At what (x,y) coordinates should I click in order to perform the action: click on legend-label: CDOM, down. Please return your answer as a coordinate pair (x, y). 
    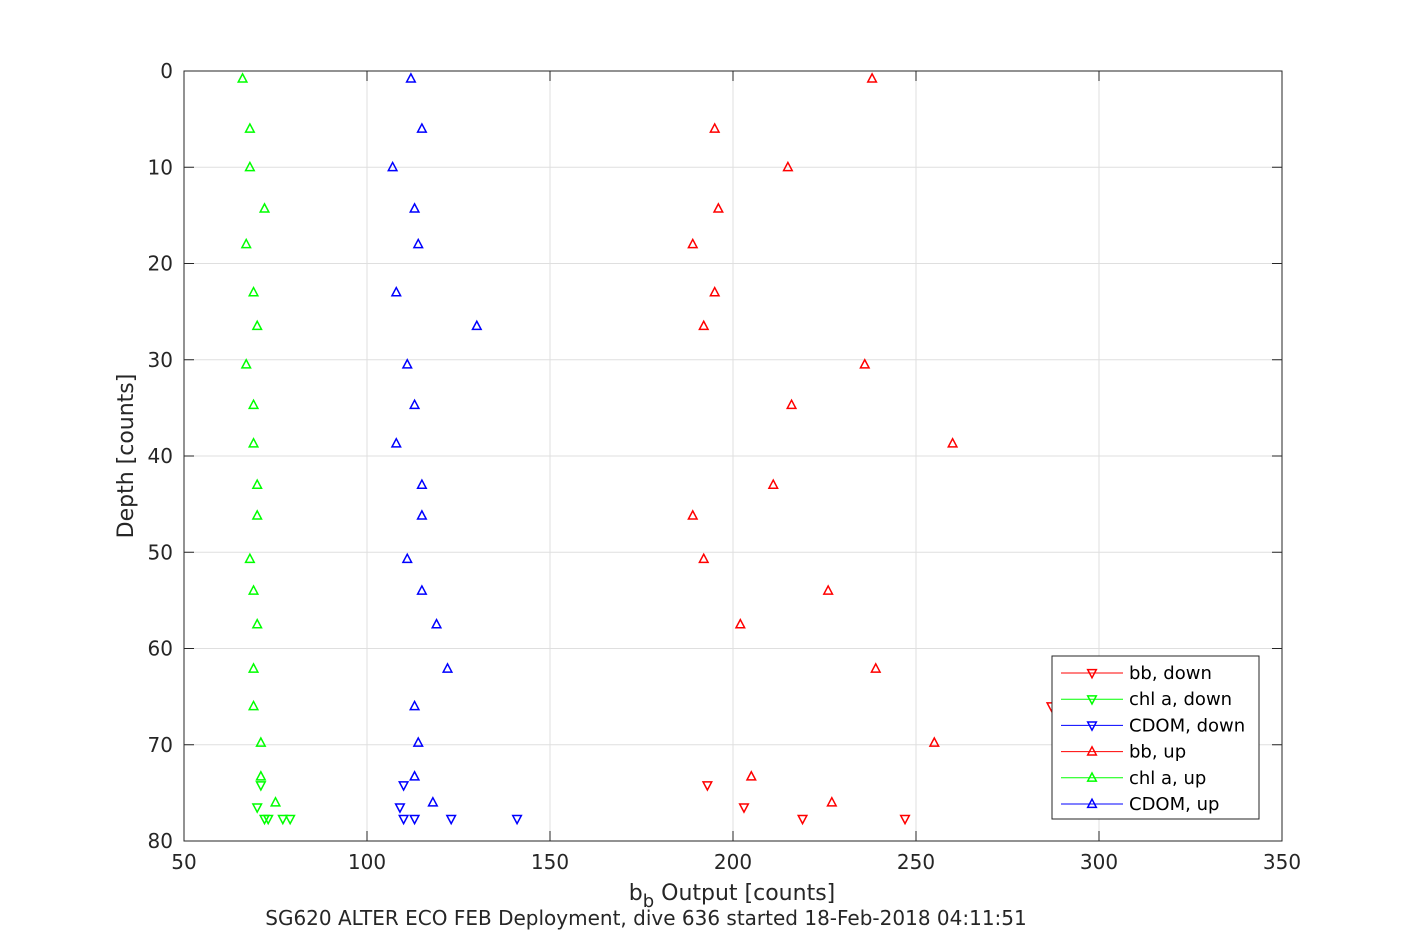
    Looking at the image, I should click on (1187, 725).